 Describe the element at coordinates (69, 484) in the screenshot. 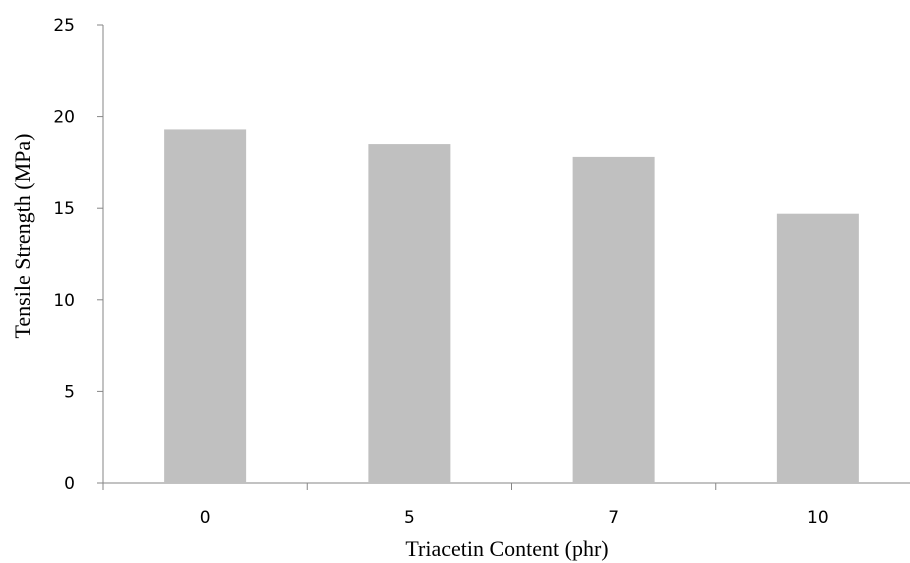

I see `y-tick-label: 0` at that location.